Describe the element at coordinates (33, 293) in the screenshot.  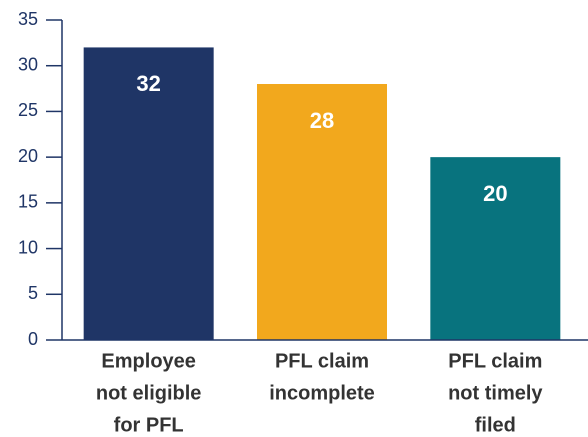
I see `y-tick-label: 5` at that location.